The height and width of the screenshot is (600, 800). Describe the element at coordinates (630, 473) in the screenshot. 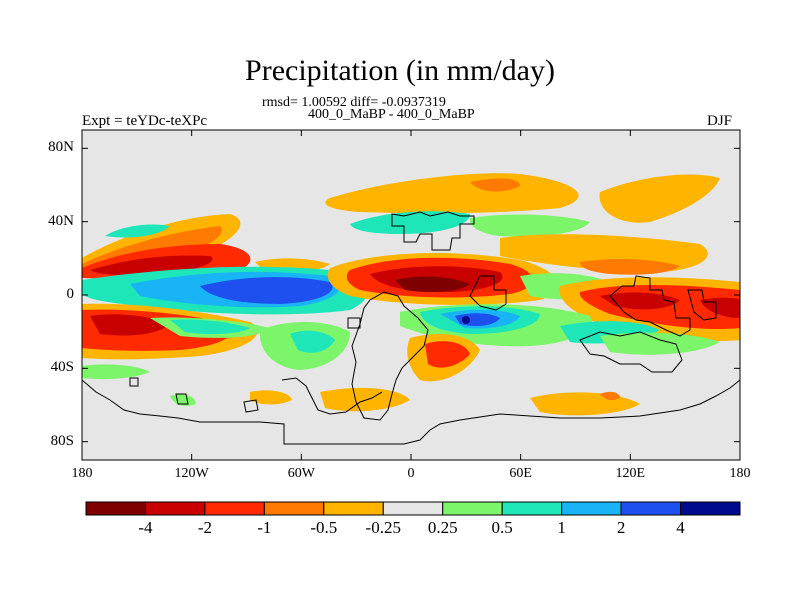

I see `lon-tick-label: 120E` at that location.